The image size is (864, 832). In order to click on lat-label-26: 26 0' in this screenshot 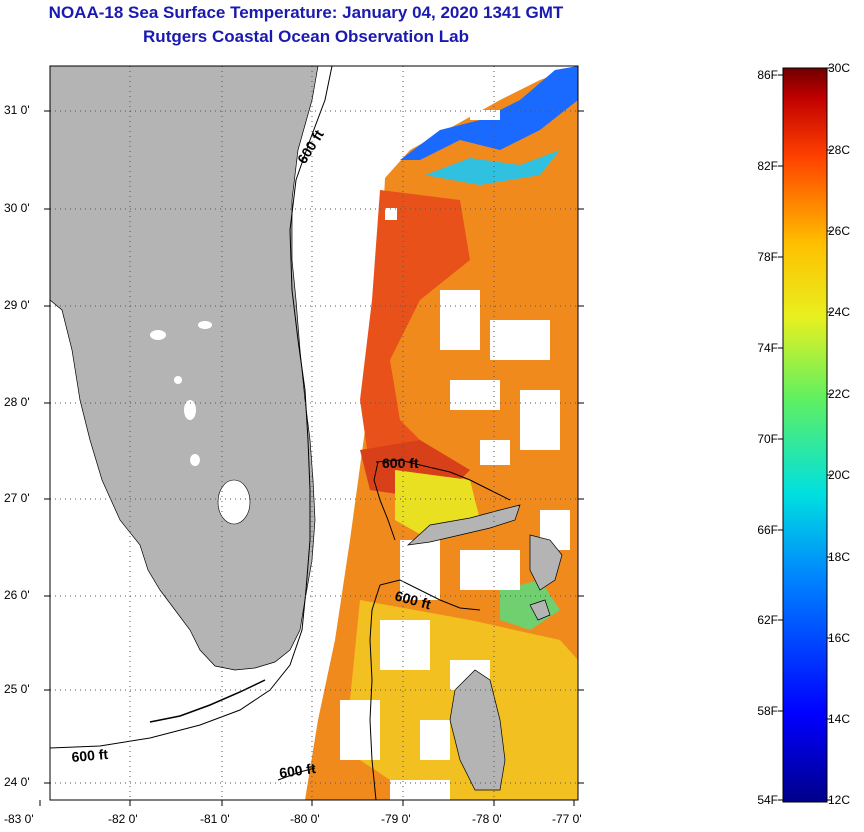, I will do `click(17, 595)`.